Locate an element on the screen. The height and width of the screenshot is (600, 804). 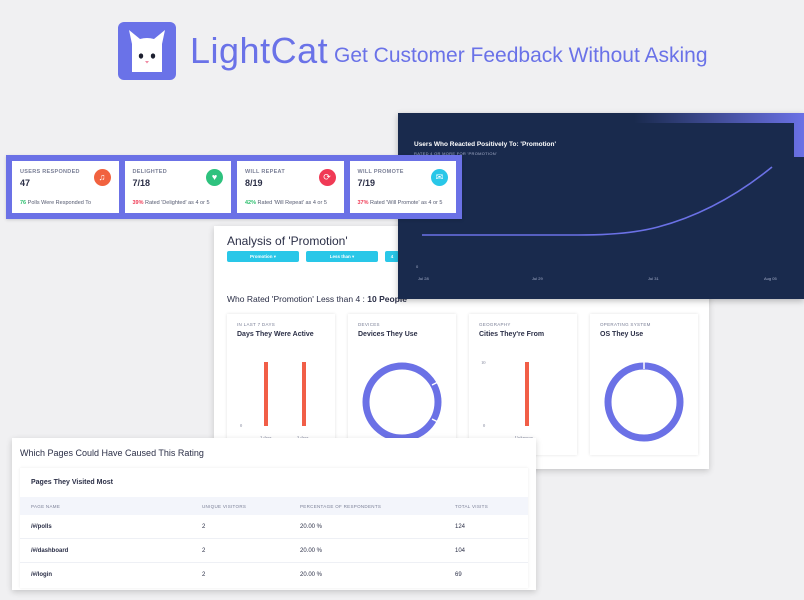
heart-icon: ♥ is located at coordinates (214, 177).